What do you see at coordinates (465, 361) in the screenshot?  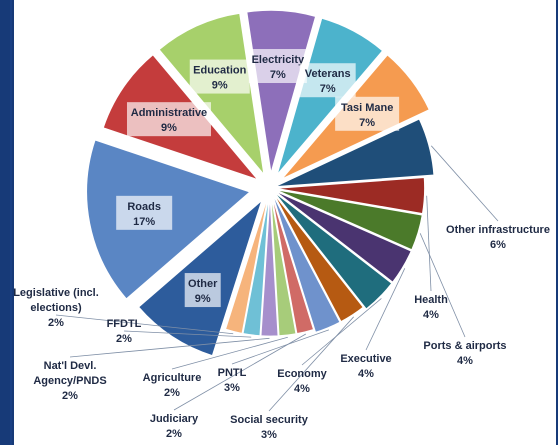 I see `slice-value-ports-airports: 4%` at bounding box center [465, 361].